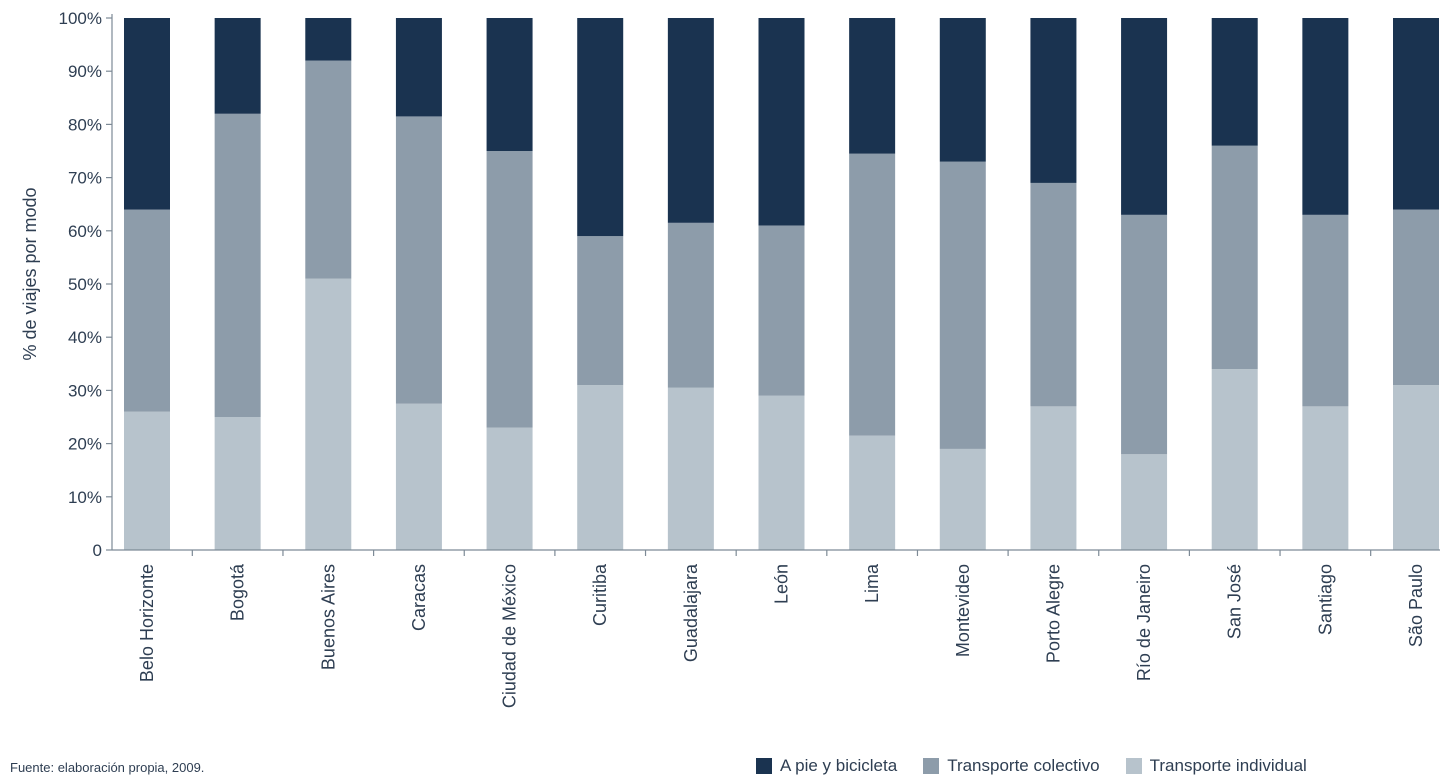 The height and width of the screenshot is (780, 1446). I want to click on y-tick-label: 100%, so click(80, 18).